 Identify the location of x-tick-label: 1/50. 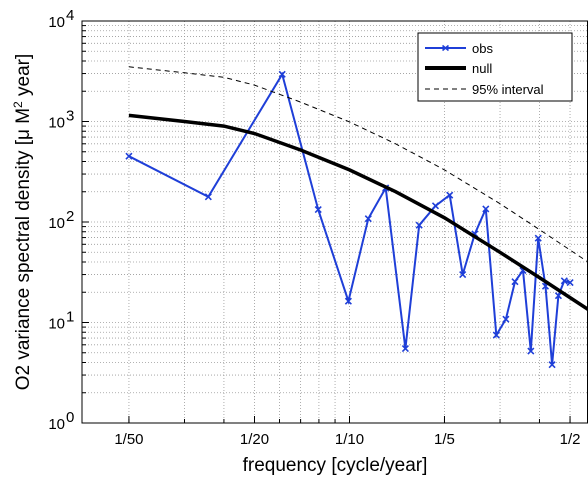
(128, 439).